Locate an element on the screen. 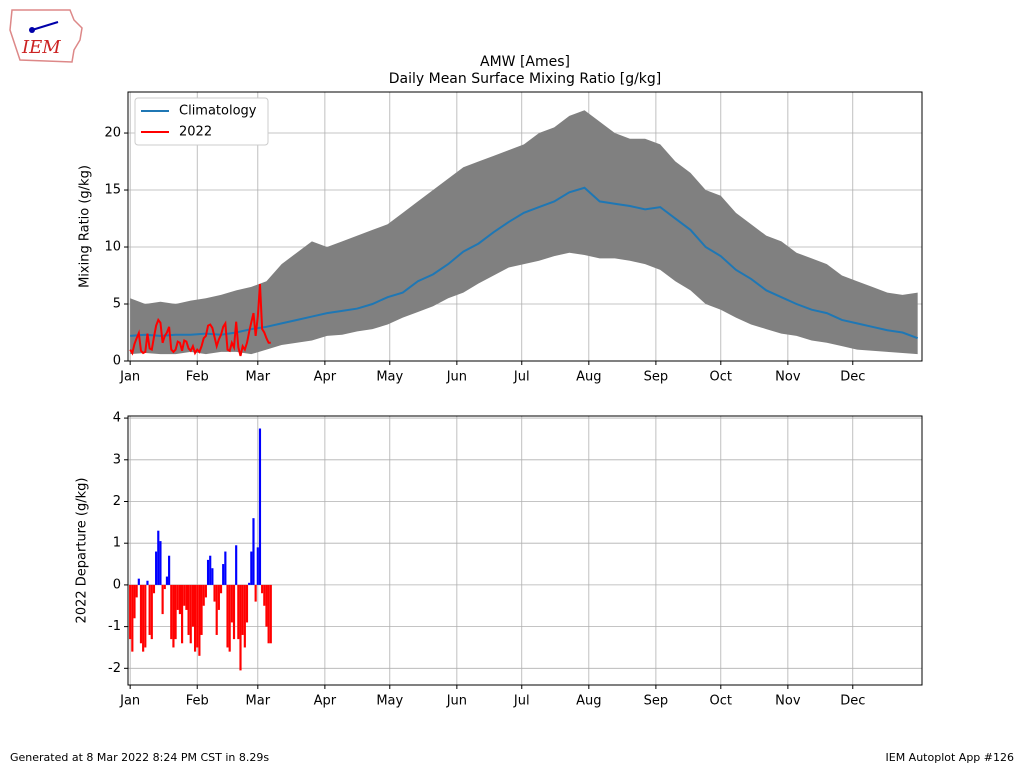 The width and height of the screenshot is (1024, 768). chart-title: Daily Mean Surface Mixing Ratio [g/kg] is located at coordinates (525, 79).